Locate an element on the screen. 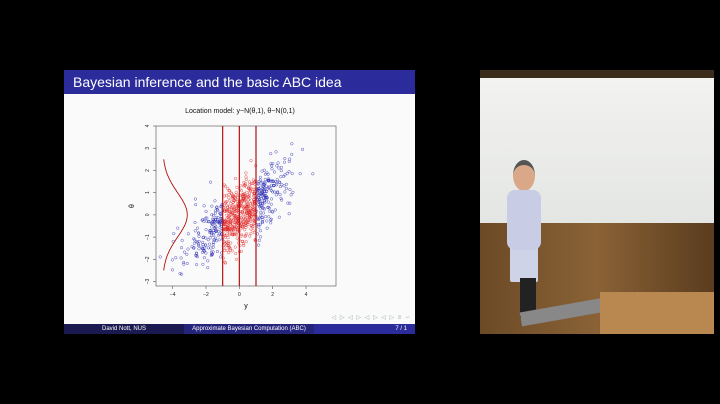  y-axis-label: θ is located at coordinates (132, 206).